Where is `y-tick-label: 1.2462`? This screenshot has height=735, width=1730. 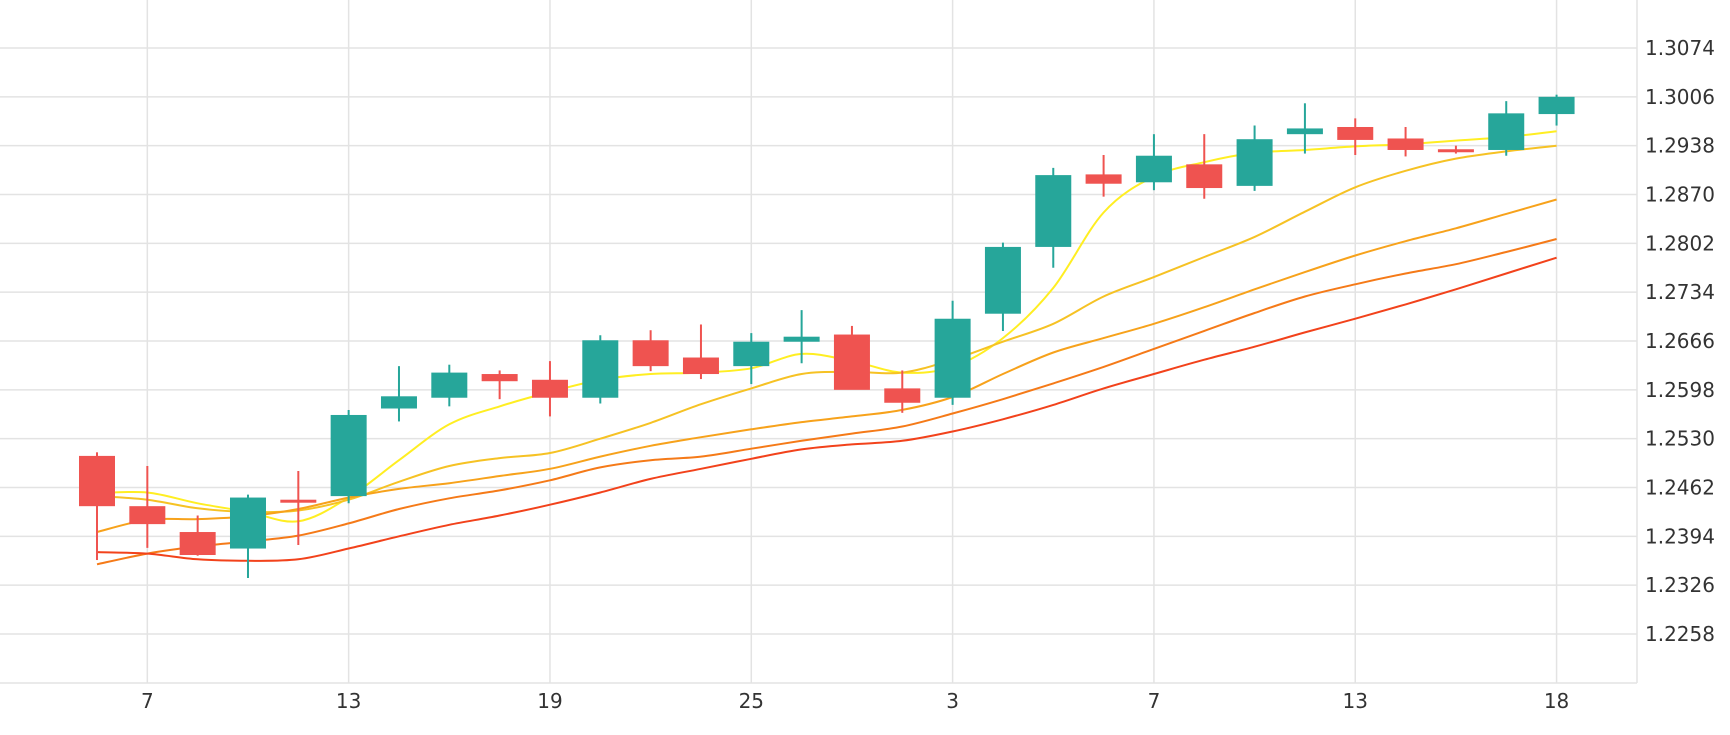 y-tick-label: 1.2462 is located at coordinates (1680, 488).